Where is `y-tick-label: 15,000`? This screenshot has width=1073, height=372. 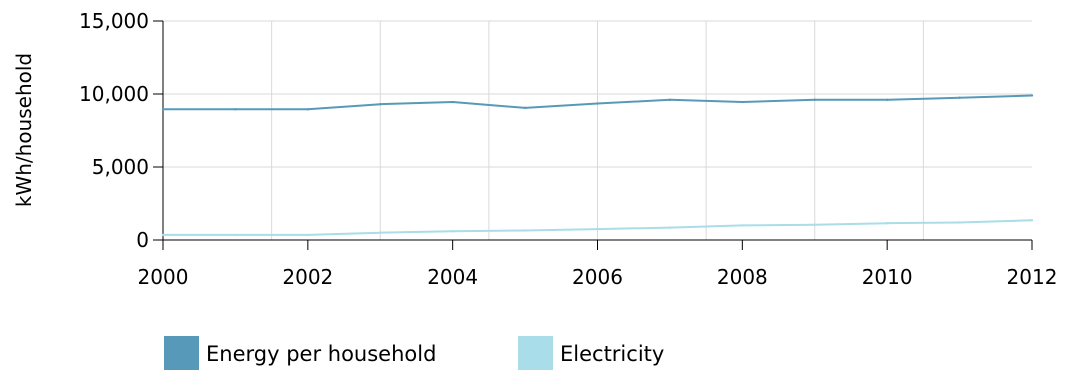 y-tick-label: 15,000 is located at coordinates (114, 21).